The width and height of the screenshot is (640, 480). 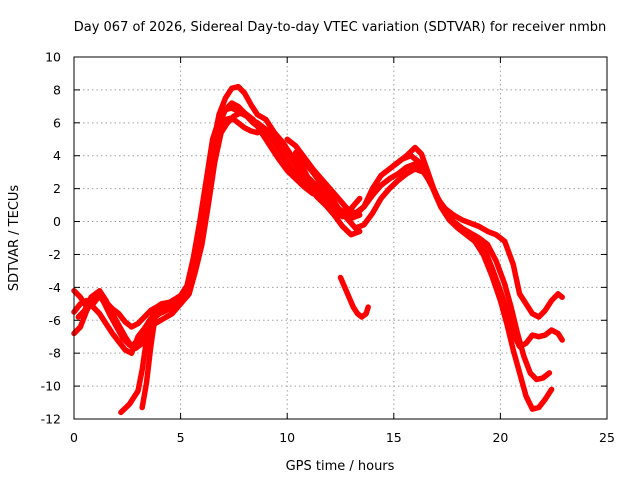 I want to click on x-tick-label: 20, so click(x=500, y=437).